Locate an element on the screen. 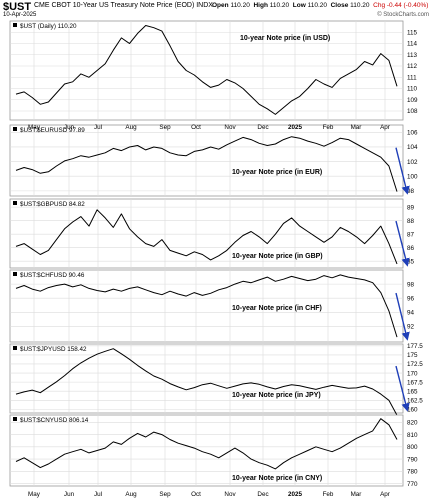 The height and width of the screenshot is (500, 433). date-label: 10-Apr-2025 is located at coordinates (20, 15).